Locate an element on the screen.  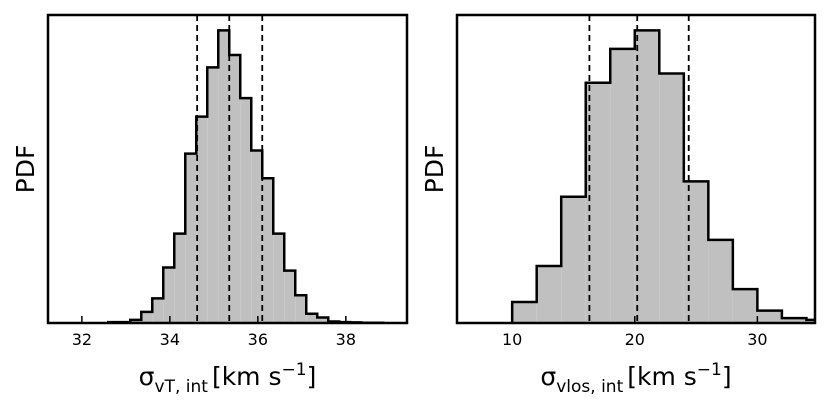
label-subscript: vT, int is located at coordinates (182, 387).